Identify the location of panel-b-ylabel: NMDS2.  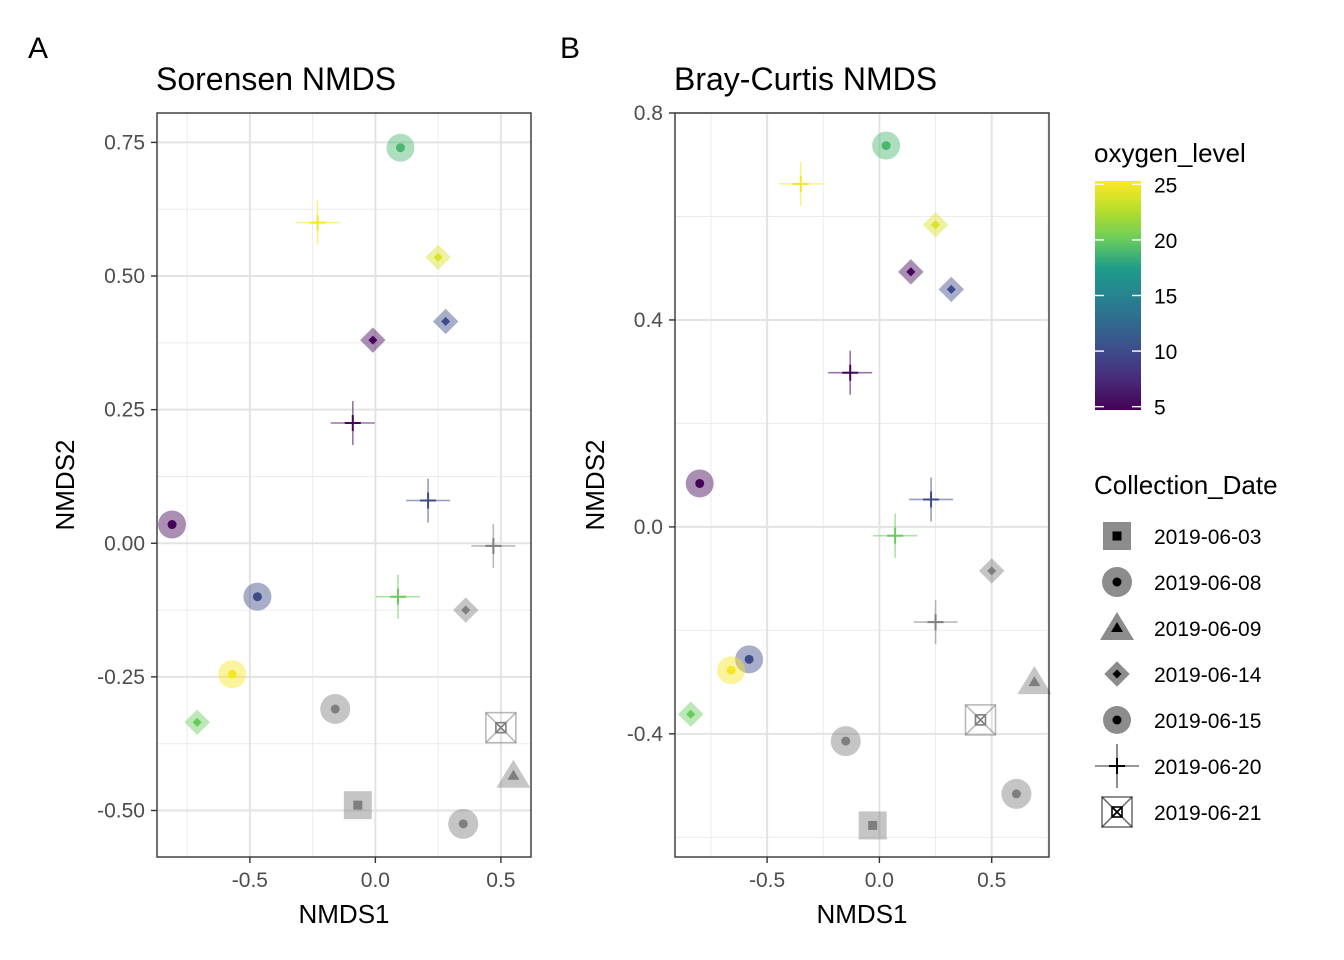
(595, 484).